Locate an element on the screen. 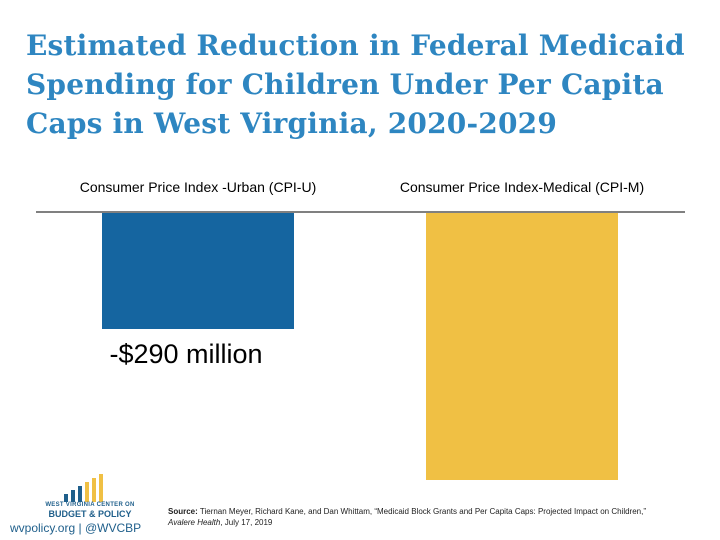  logo-org-line1: WEST VIRGINIA CENTER ON is located at coordinates (90, 505).